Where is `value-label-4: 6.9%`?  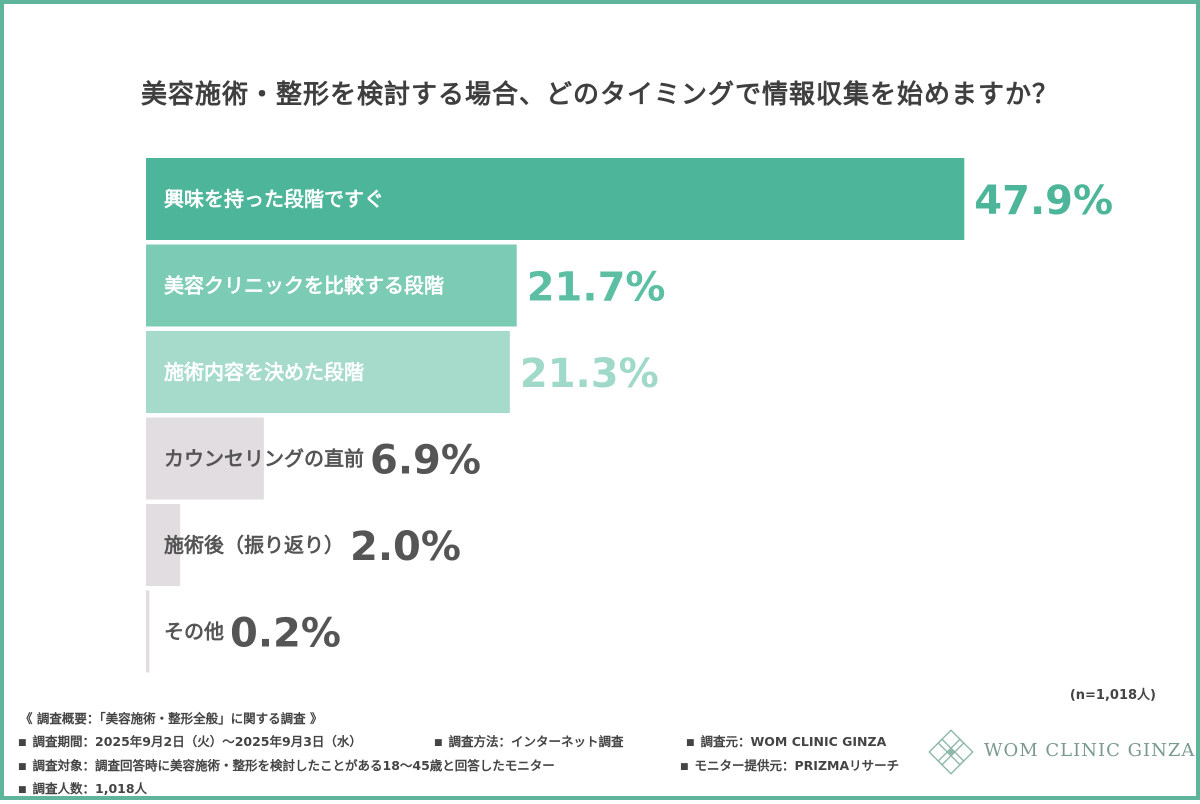 value-label-4: 6.9% is located at coordinates (425, 461).